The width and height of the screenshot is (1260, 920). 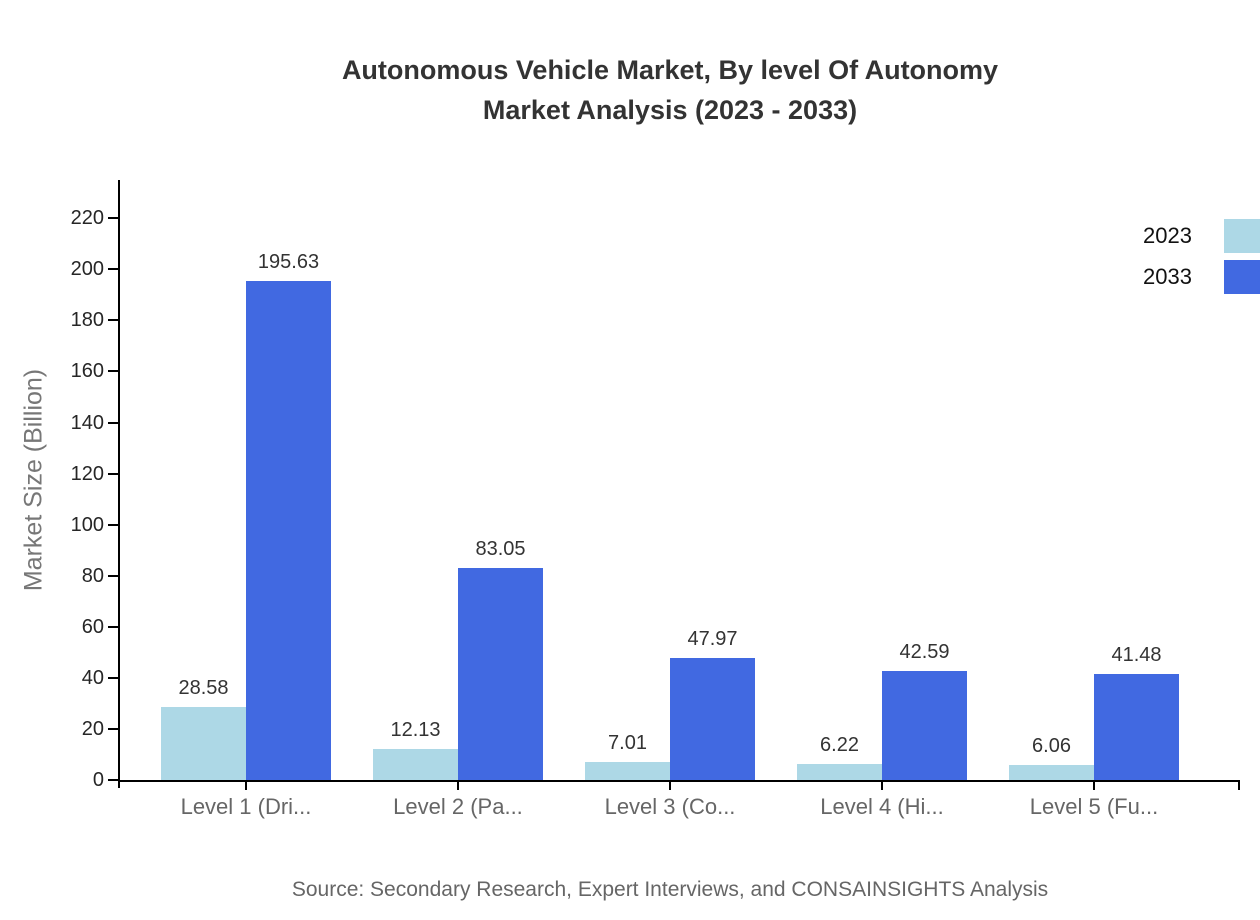 I want to click on y-tick-label: 40, so click(x=92, y=677).